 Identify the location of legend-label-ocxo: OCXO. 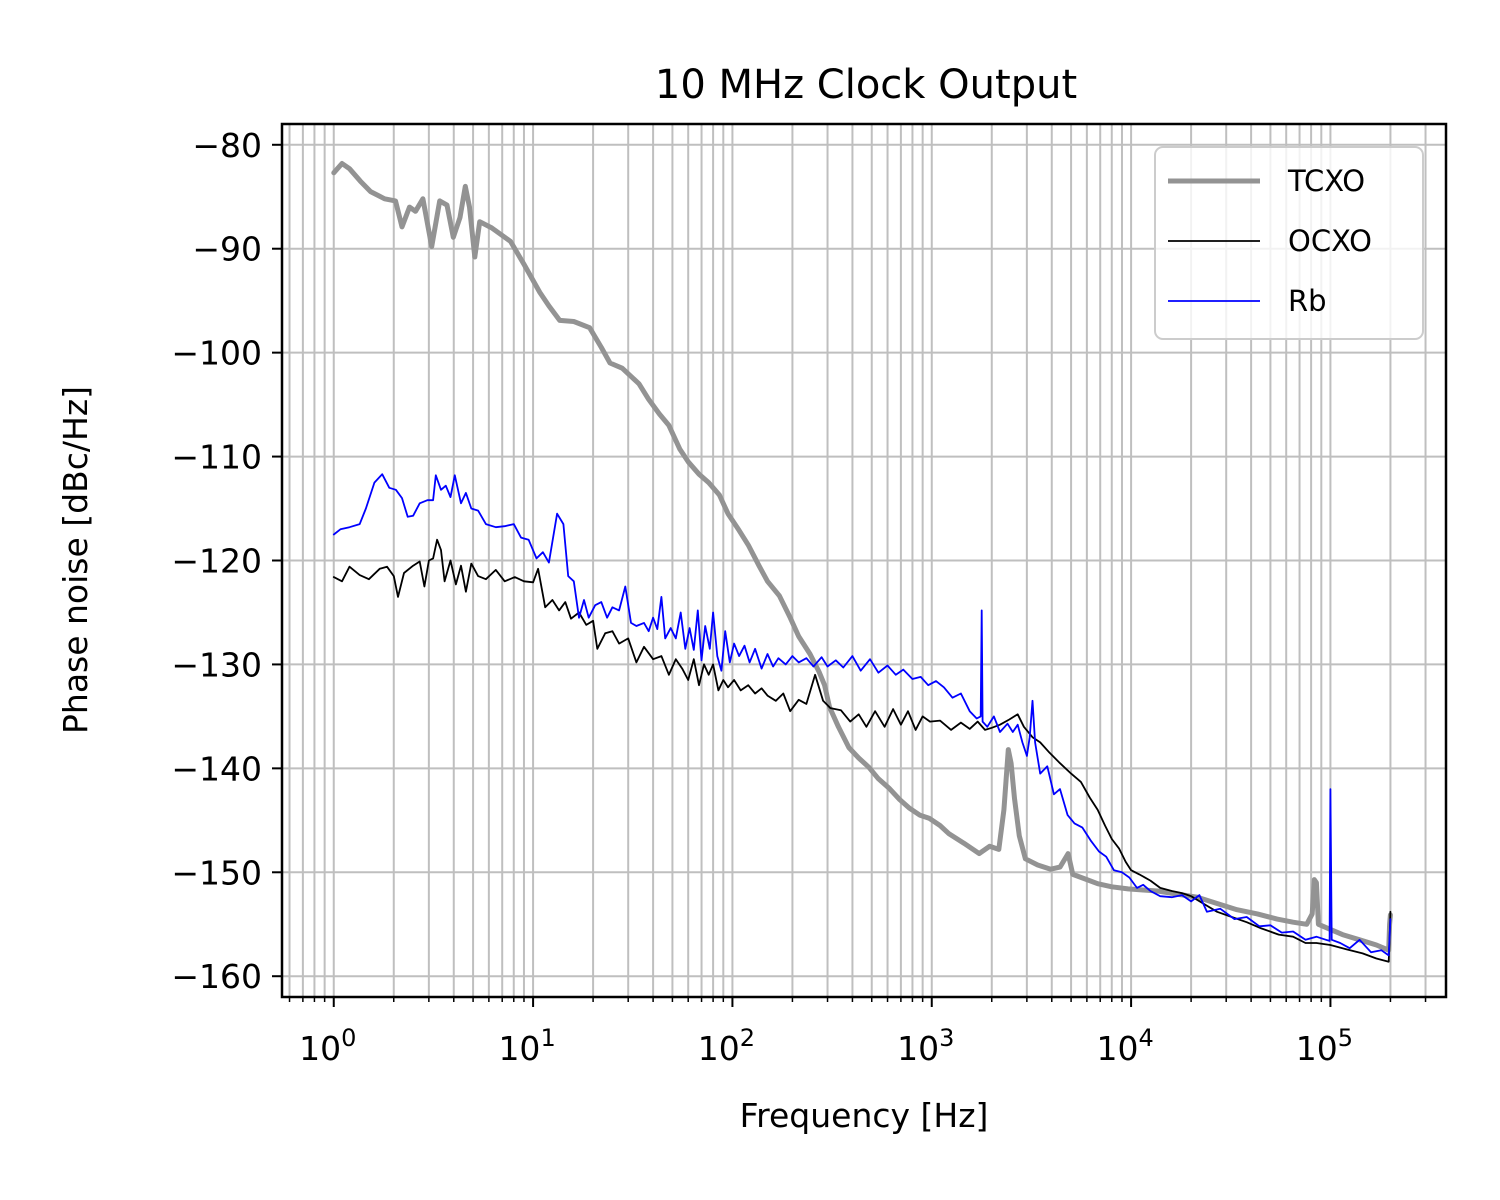
(1330, 241).